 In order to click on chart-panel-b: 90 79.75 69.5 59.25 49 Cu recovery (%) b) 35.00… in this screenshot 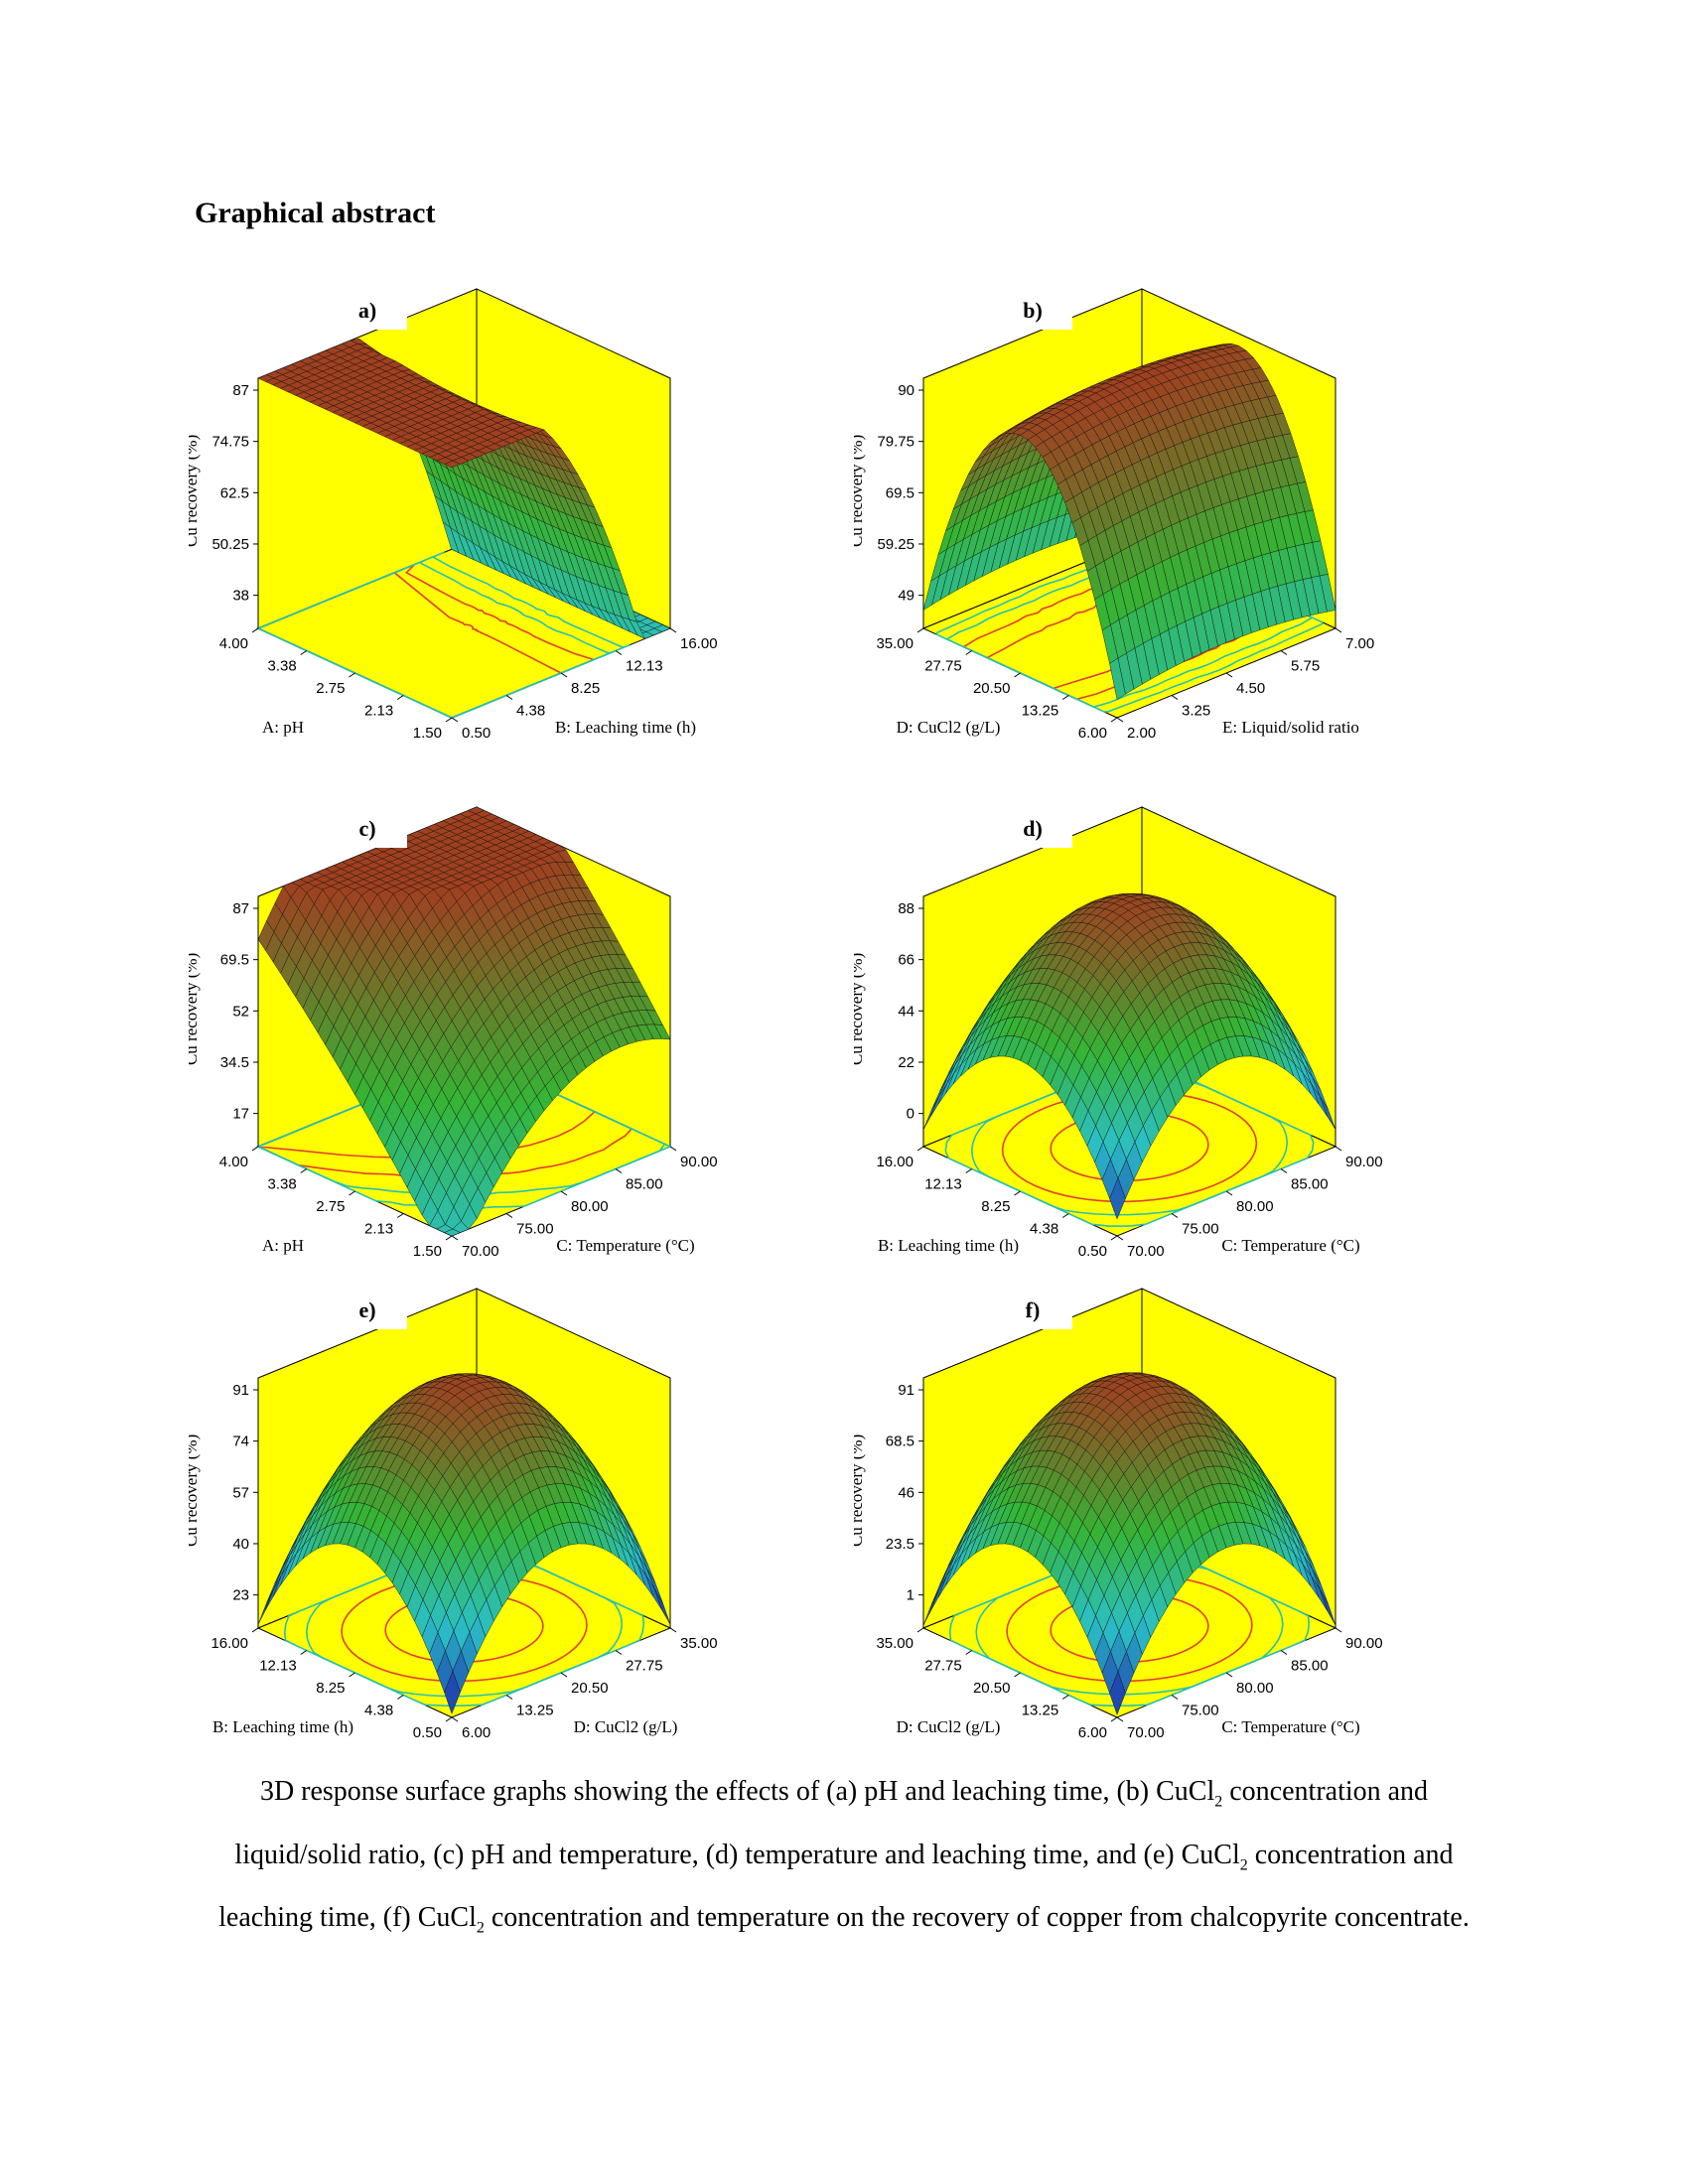, I will do `click(1171, 524)`.